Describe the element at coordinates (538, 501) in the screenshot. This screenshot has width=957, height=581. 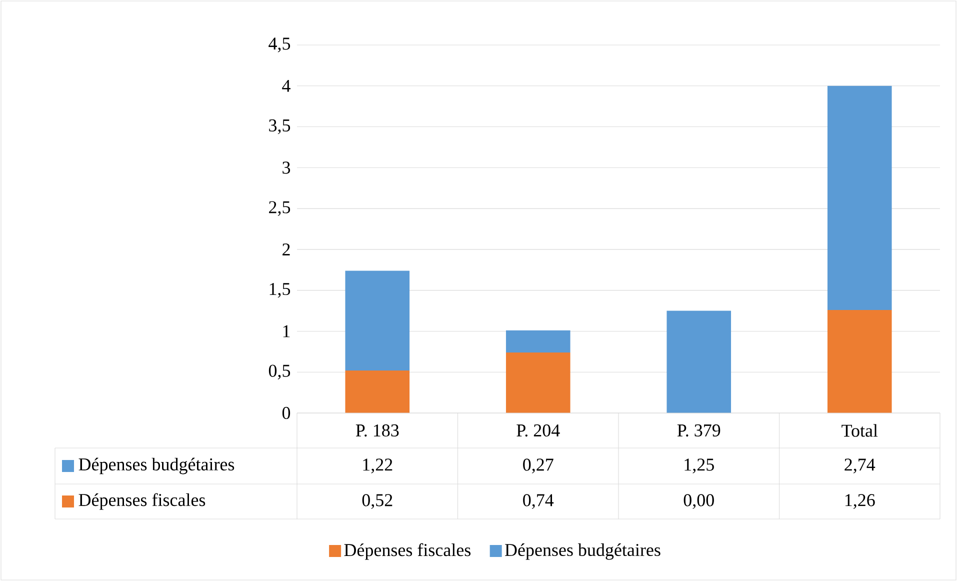
I see `data-label: 0,74` at that location.